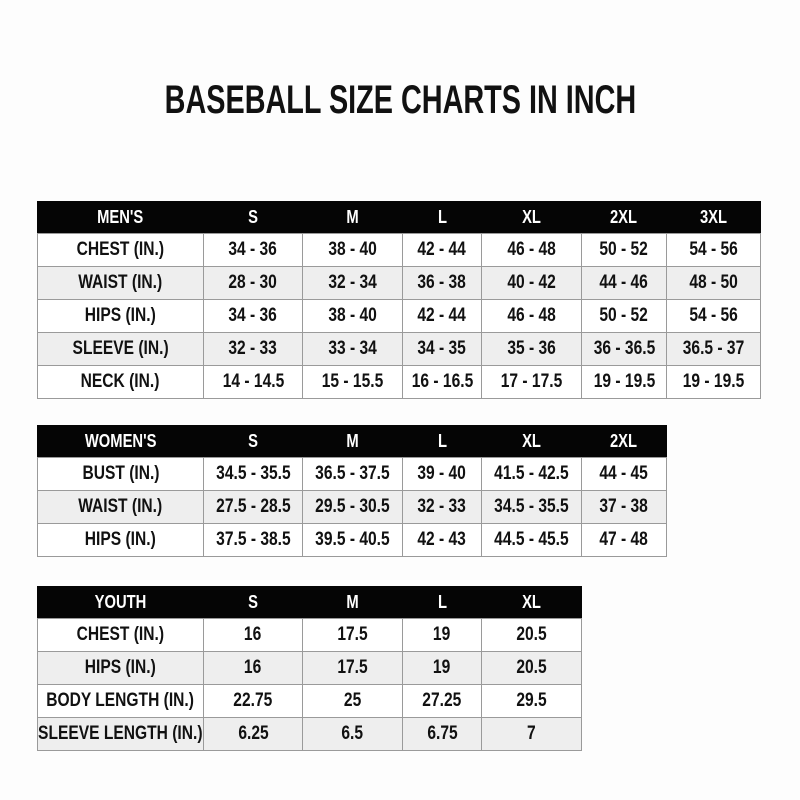  I want to click on size-value: 39.5 - 40.5, so click(352, 540).